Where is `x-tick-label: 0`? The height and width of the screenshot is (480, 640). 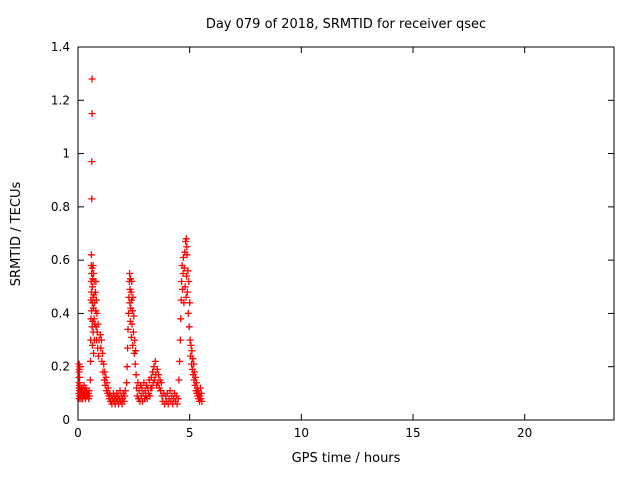
x-tick-label: 0 is located at coordinates (78, 433).